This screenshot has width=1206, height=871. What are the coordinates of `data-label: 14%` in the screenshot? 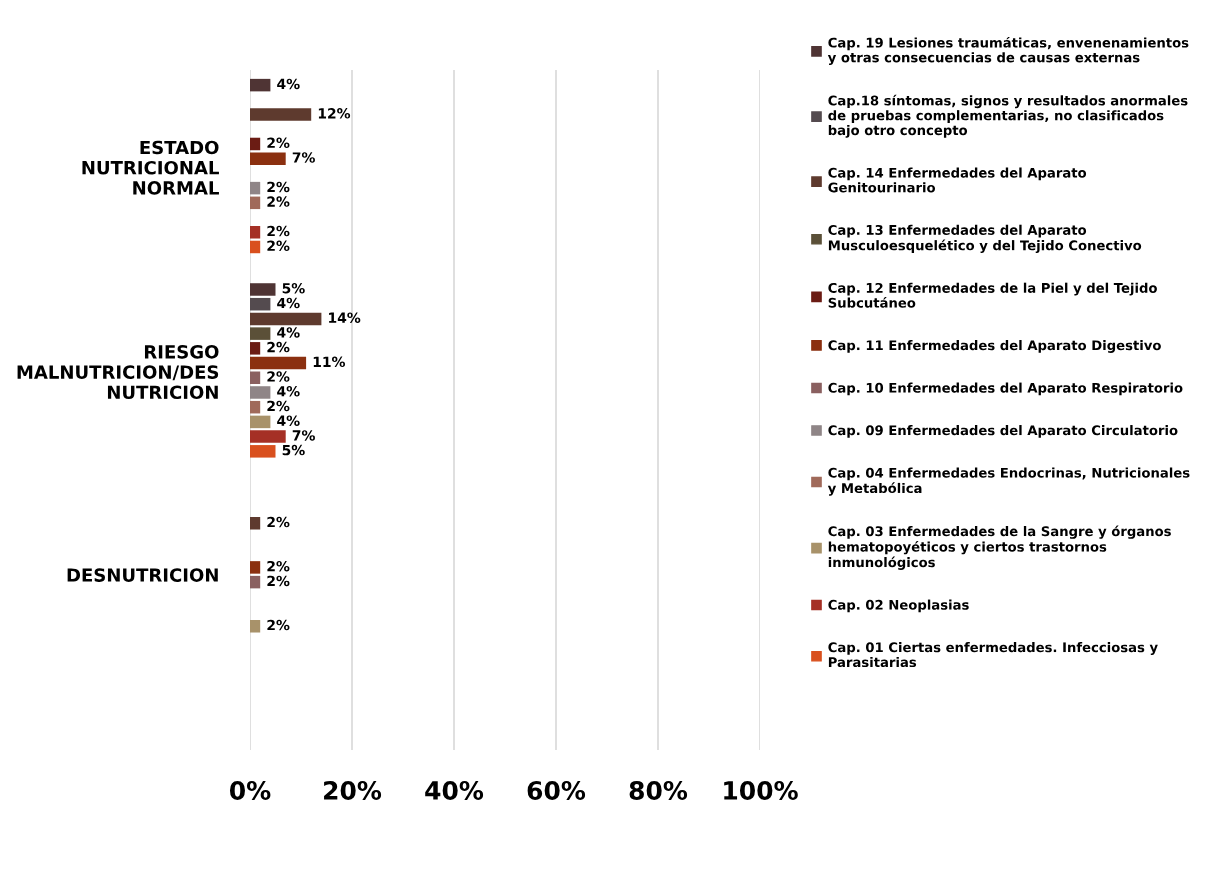 It's located at (345, 317).